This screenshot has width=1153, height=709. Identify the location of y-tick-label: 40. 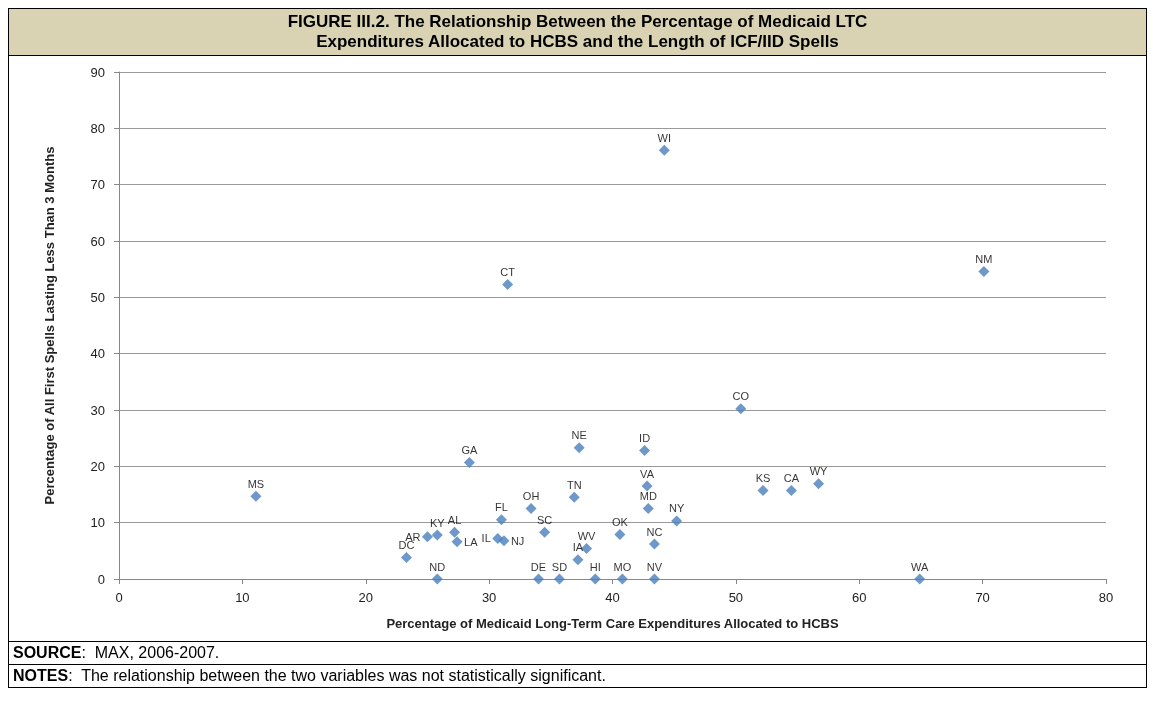
(97, 354).